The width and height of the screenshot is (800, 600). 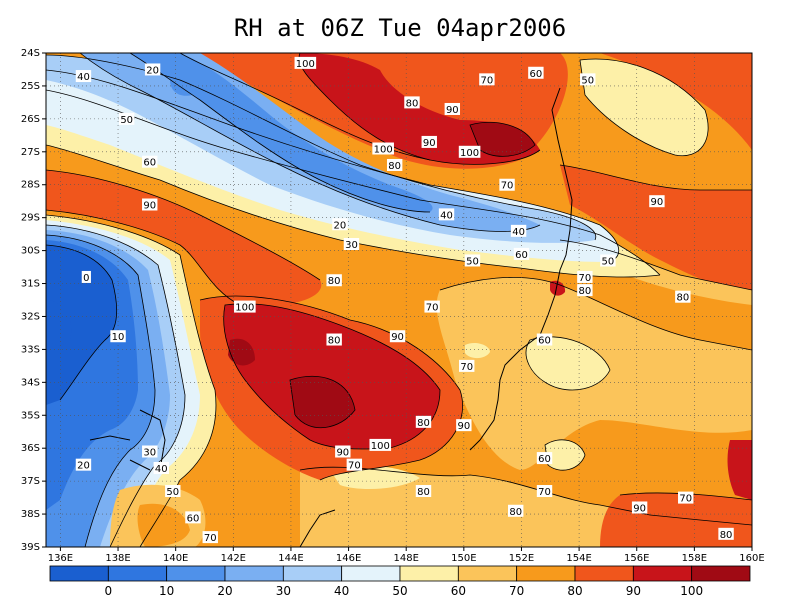 I want to click on x-tick-label: 154E, so click(x=578, y=558).